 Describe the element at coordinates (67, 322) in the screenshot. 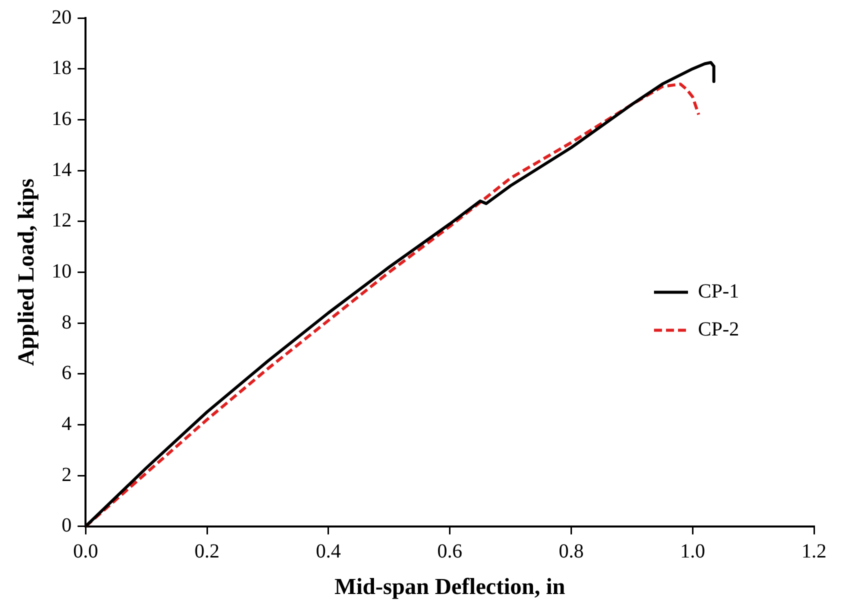

I see `y-tick-label: 8` at that location.